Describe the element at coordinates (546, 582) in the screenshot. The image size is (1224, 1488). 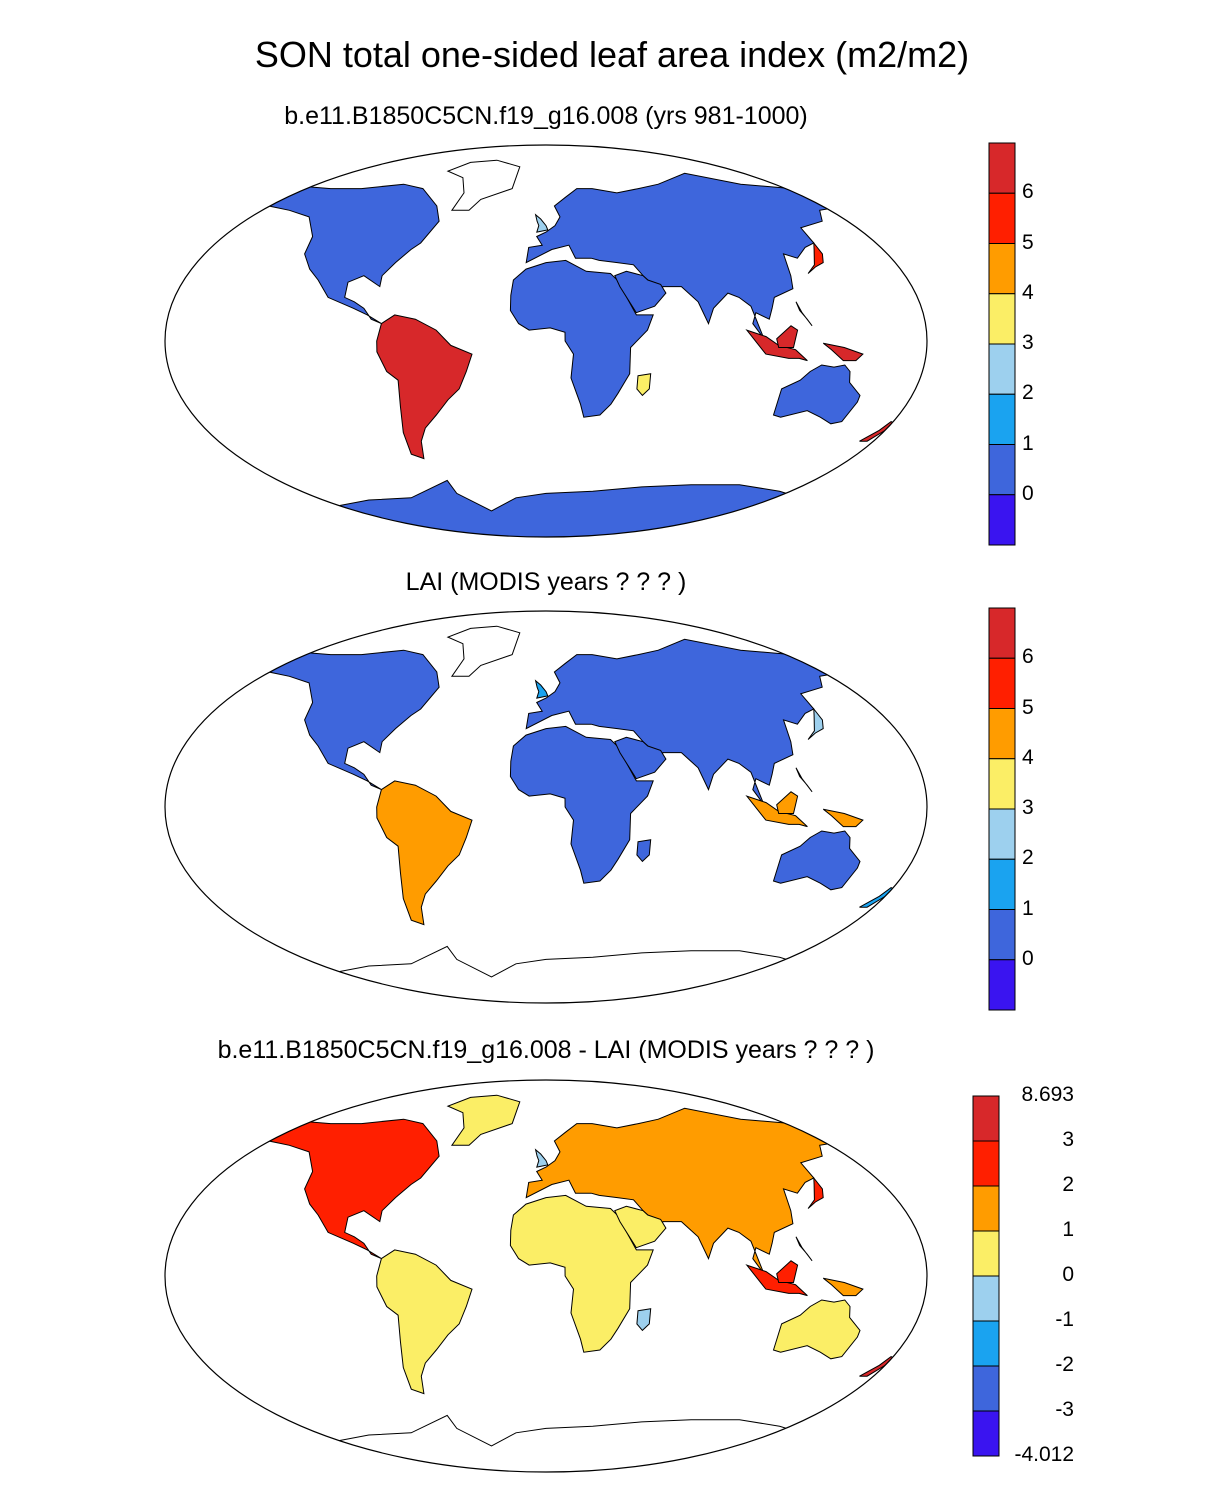
I see `panel-2-title: LAI (MODIS years ? ? ? )` at that location.